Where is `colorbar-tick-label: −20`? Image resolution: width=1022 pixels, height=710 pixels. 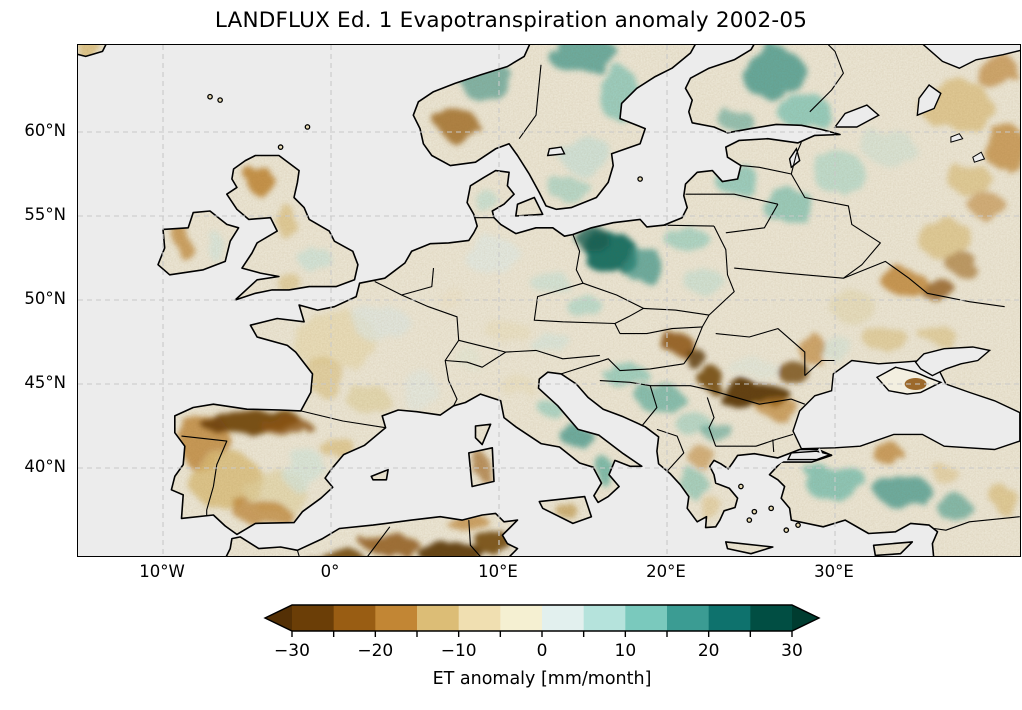 colorbar-tick-label: −20 is located at coordinates (375, 651).